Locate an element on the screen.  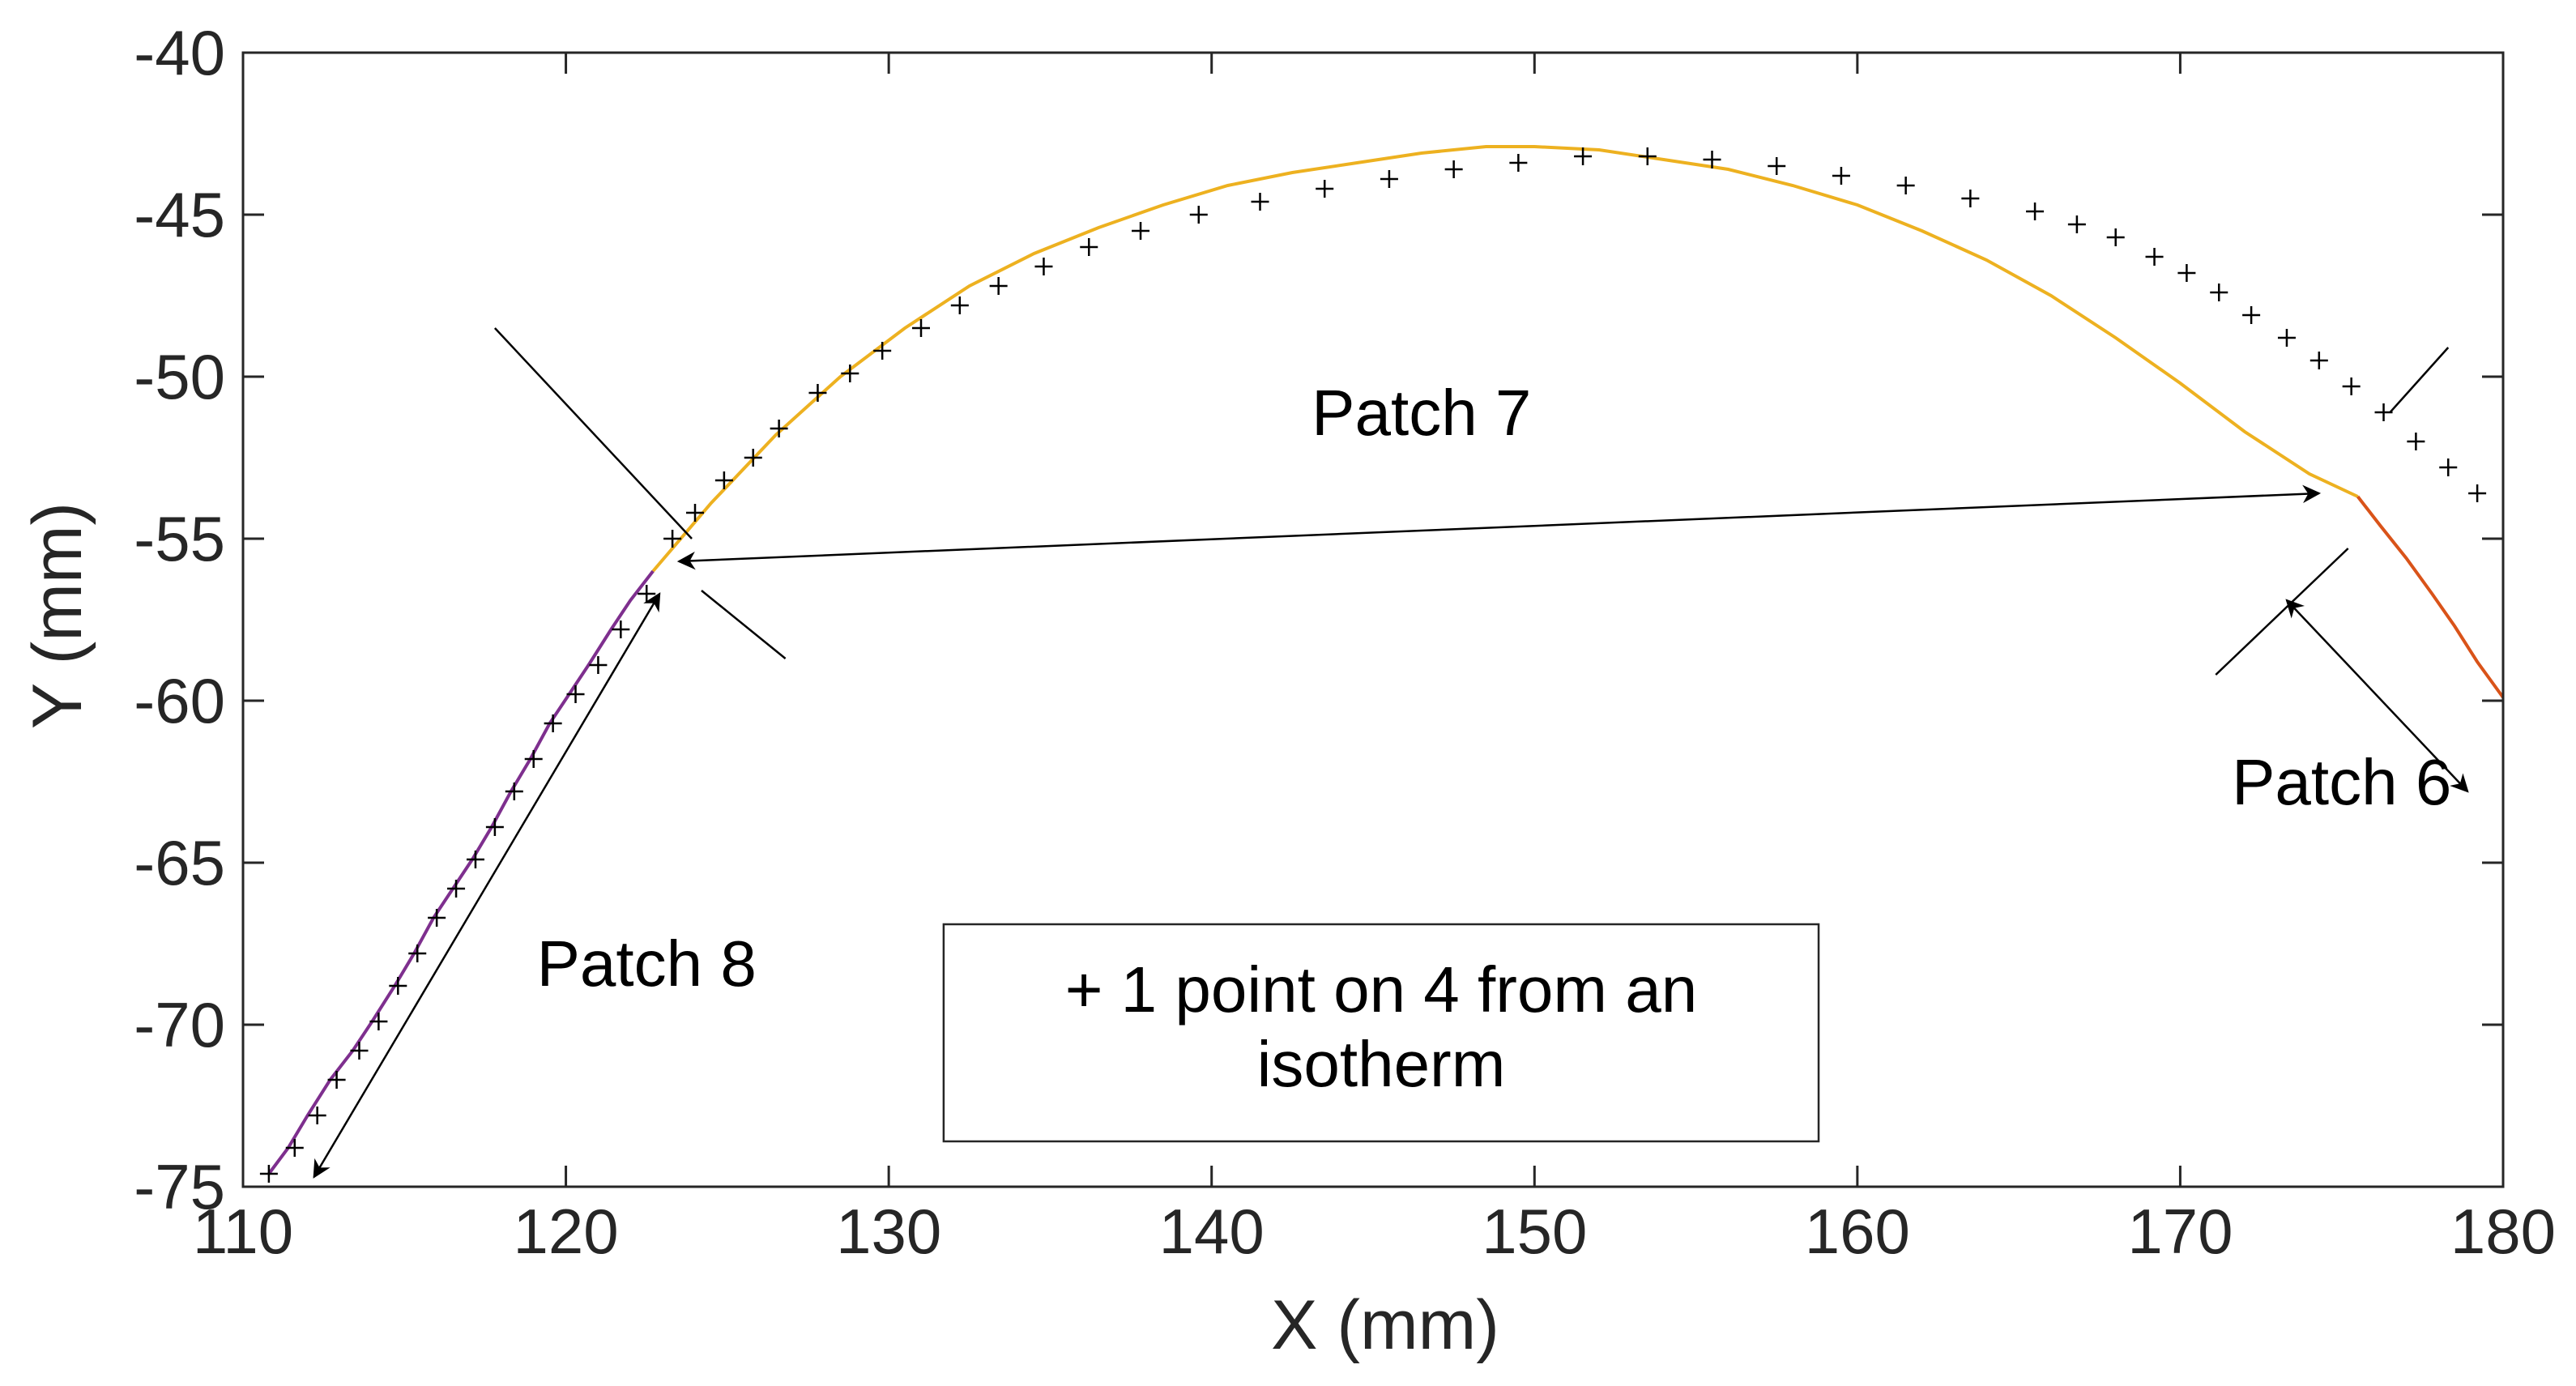
y-tick-label: -50 is located at coordinates (180, 376).